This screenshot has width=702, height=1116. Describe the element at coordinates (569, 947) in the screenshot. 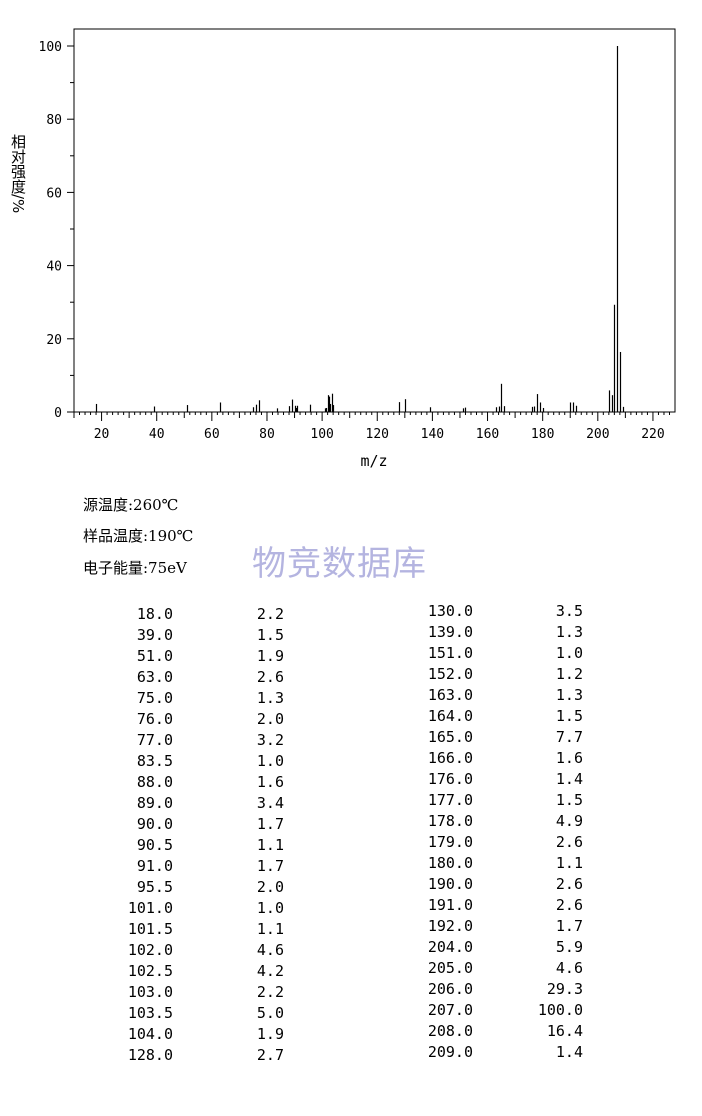

I see `abundance-value: 5.9` at that location.